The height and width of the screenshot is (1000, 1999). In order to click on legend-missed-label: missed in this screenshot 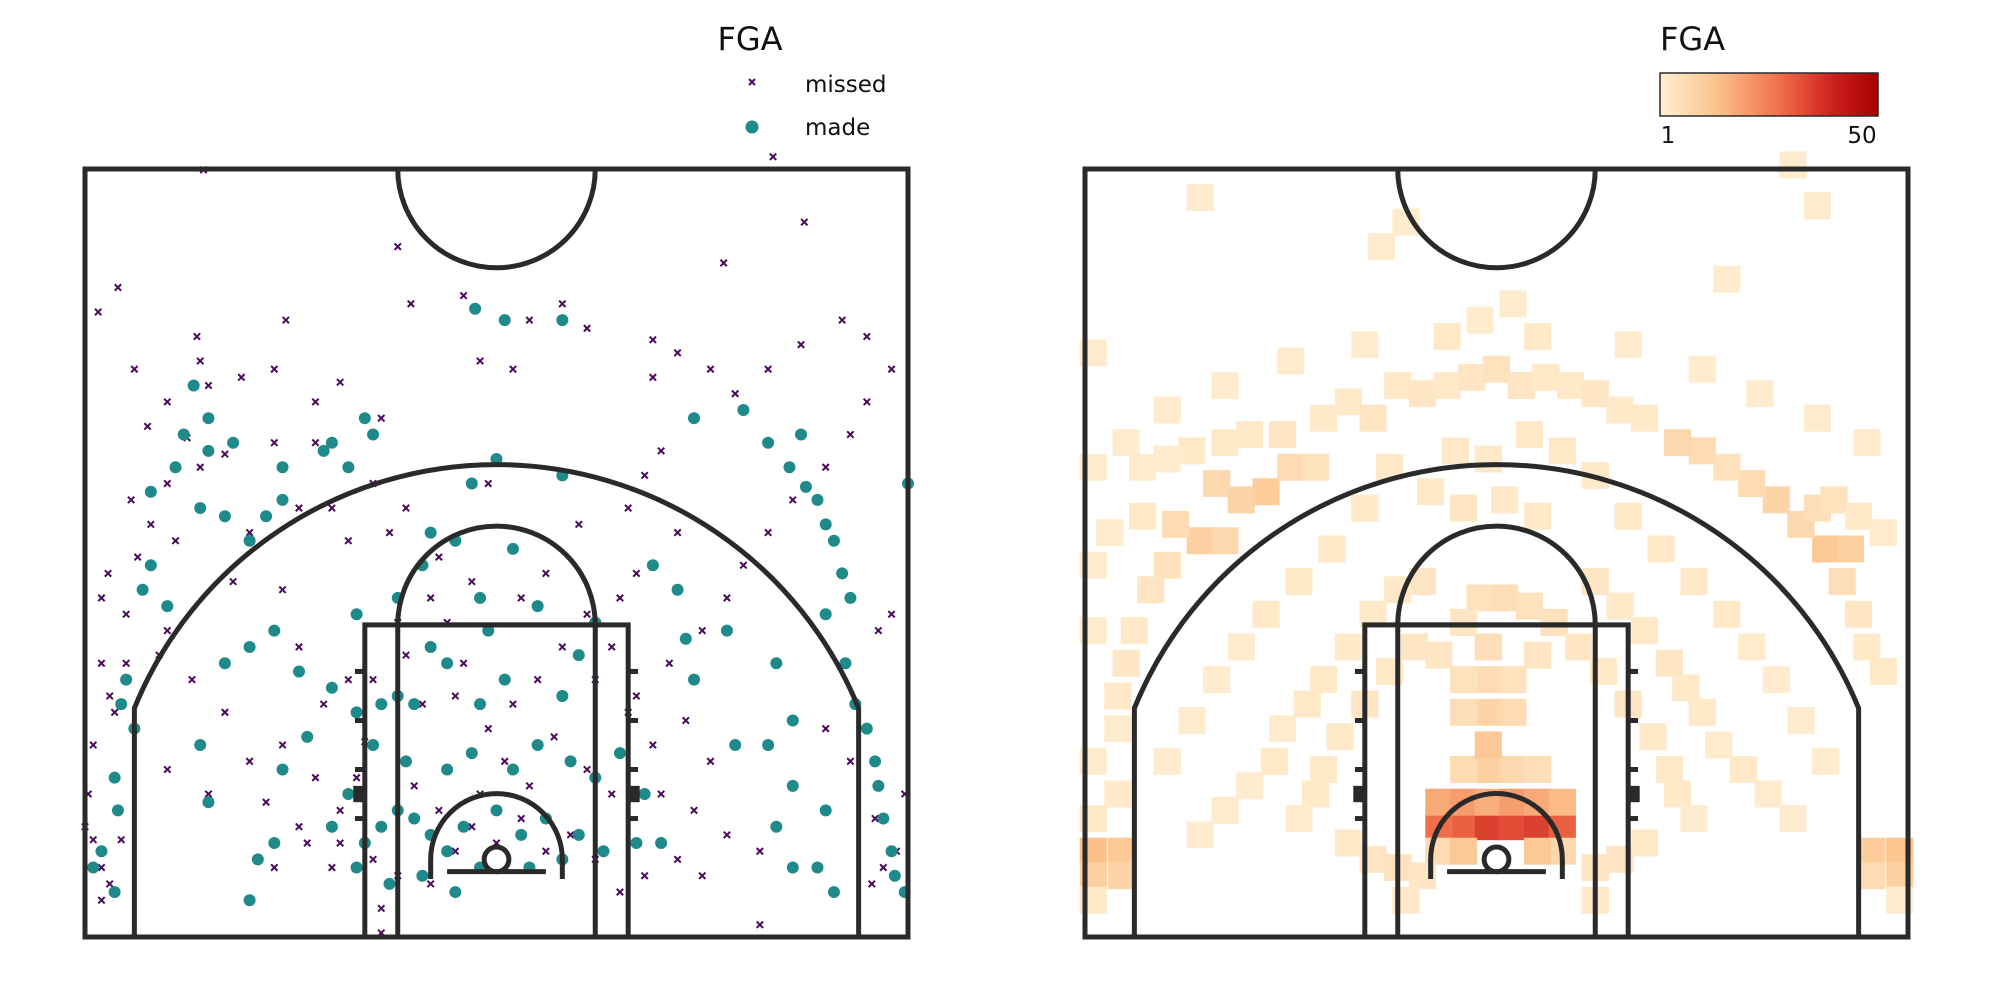, I will do `click(846, 85)`.